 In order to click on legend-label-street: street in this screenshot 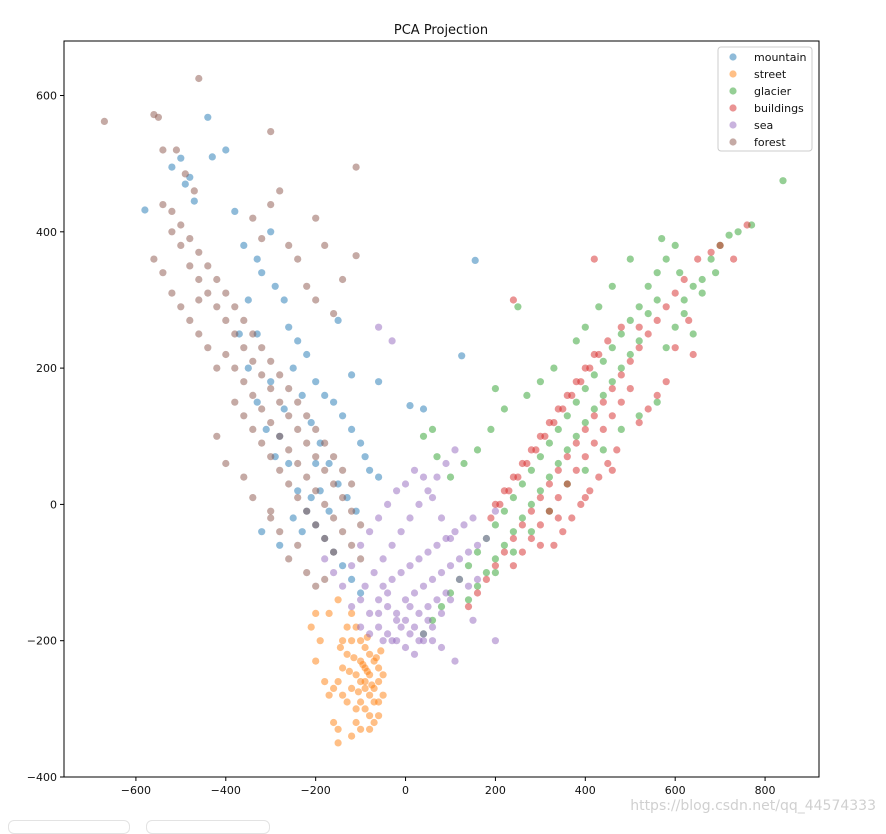, I will do `click(770, 74)`.